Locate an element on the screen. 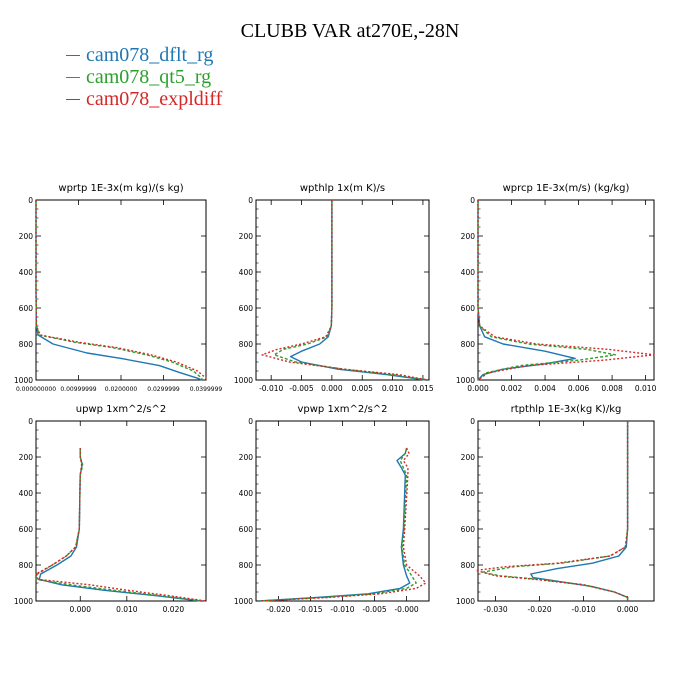 This screenshot has height=700, width=700. x-tick-label: 0.006 is located at coordinates (579, 388).